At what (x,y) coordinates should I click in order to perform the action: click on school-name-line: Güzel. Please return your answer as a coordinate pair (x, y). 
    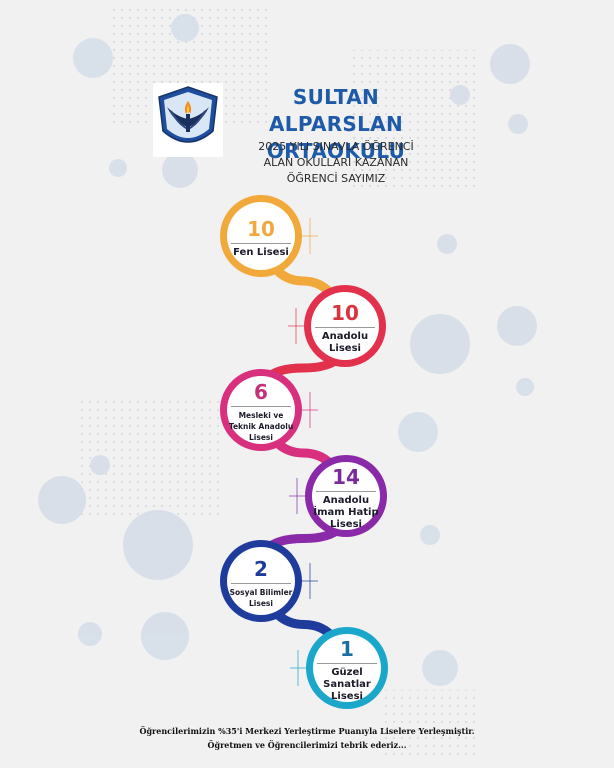
    Looking at the image, I should click on (347, 672).